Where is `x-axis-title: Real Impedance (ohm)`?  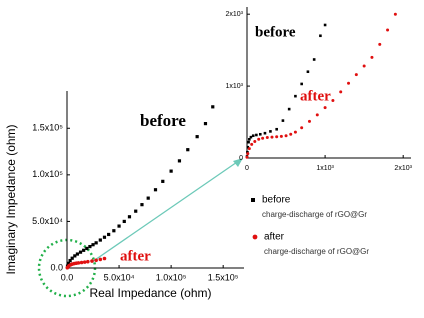 x-axis-title: Real Impedance (ohm) is located at coordinates (150, 293).